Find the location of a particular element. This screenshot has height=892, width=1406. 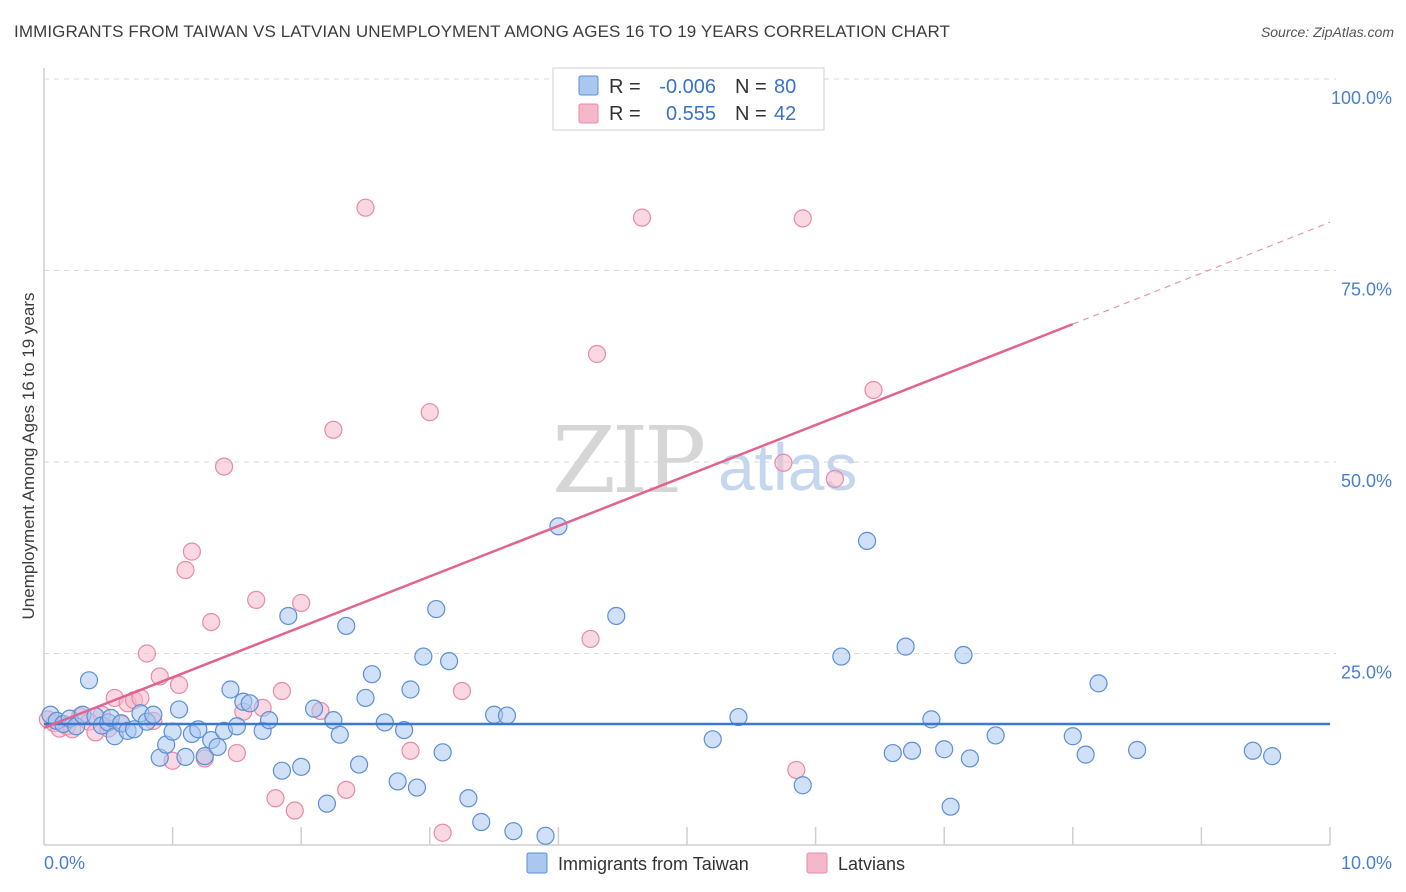

legend: R = -0.006 N = 80 R = 0.555 N = 42 is located at coordinates (688, 99).